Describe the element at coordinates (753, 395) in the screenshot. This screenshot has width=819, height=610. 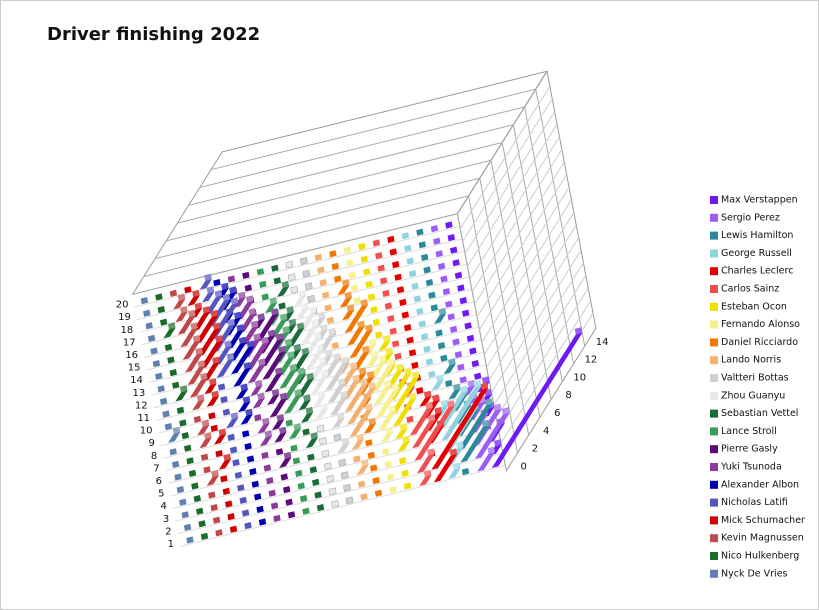
I see `legend-label: Zhou Guanyu` at that location.